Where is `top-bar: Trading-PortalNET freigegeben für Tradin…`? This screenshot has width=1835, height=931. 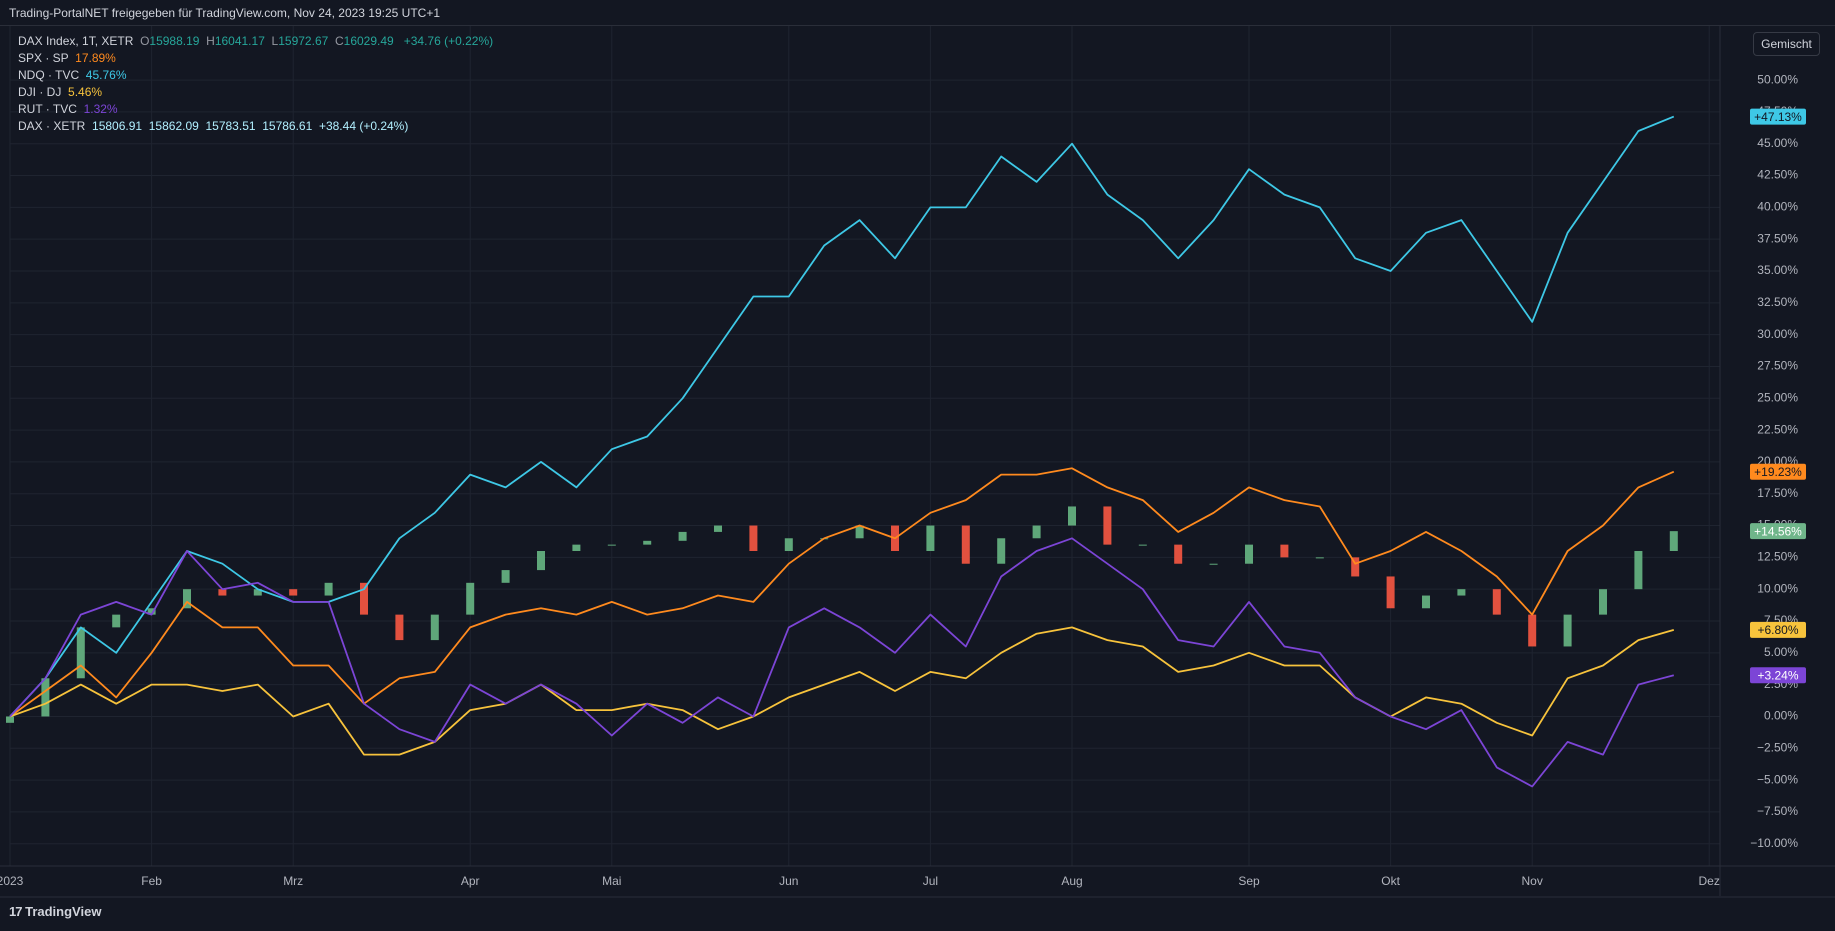
top-bar: Trading-PortalNET freigegeben für Tradin… is located at coordinates (917, 13).